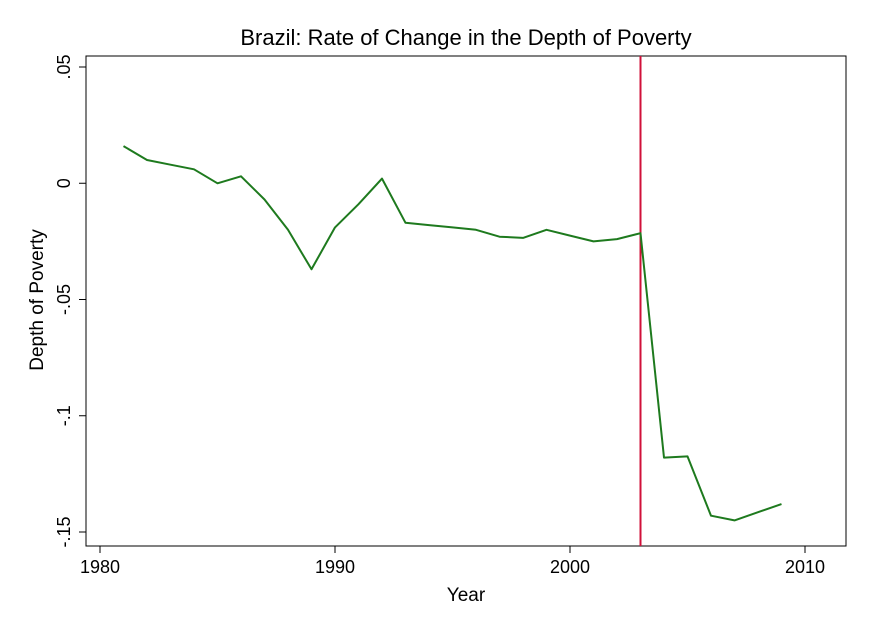 The width and height of the screenshot is (869, 637). Describe the element at coordinates (335, 567) in the screenshot. I see `x-tick-label: 1990` at that location.